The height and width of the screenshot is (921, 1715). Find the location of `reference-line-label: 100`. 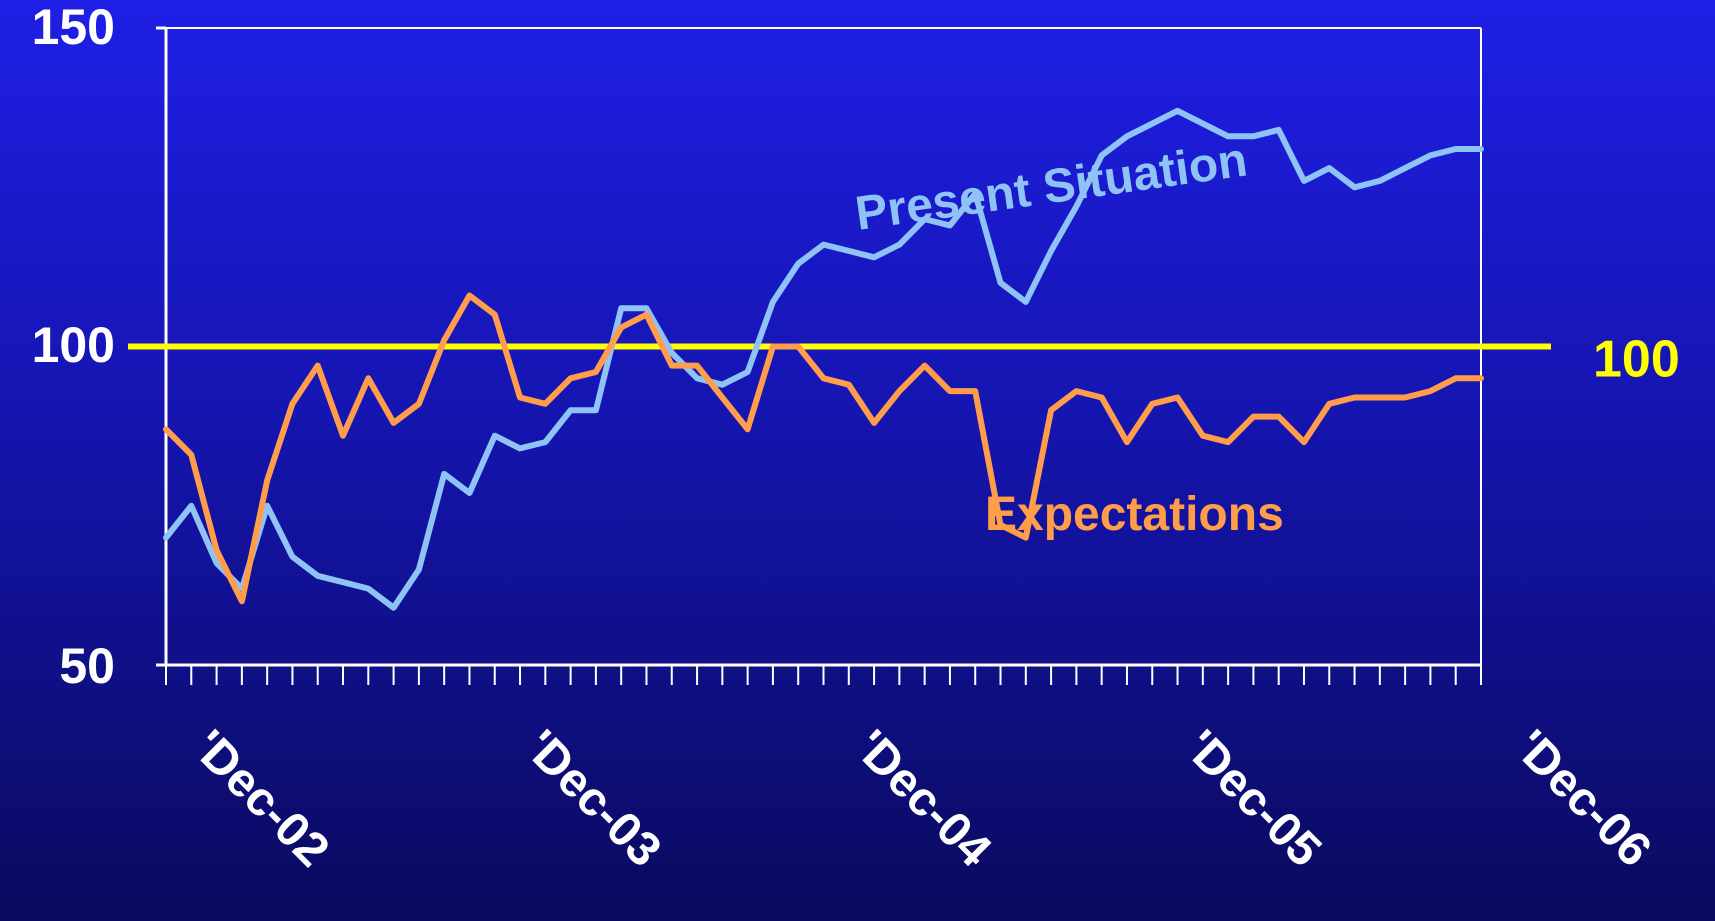

reference-line-label: 100 is located at coordinates (1636, 360).